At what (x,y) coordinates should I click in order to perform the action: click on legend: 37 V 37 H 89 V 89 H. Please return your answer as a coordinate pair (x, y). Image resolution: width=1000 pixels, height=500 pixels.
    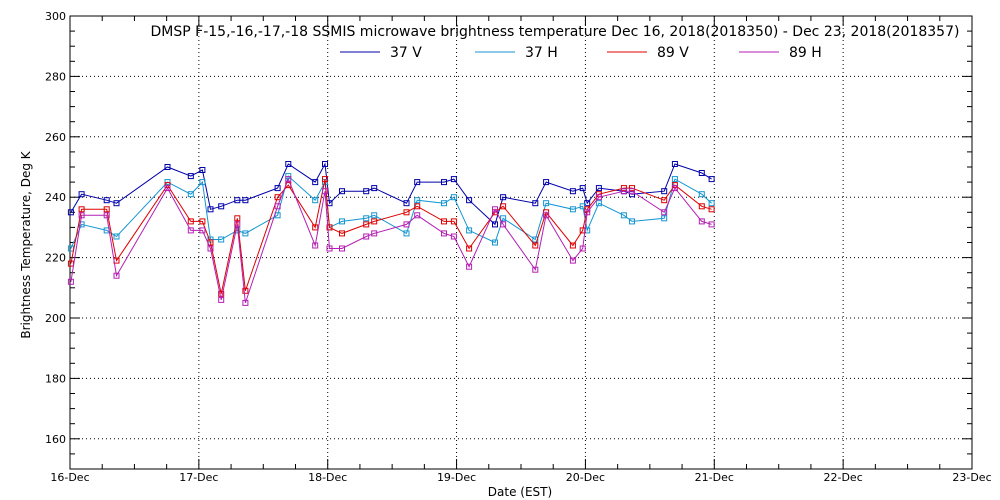
    Looking at the image, I should click on (581, 53).